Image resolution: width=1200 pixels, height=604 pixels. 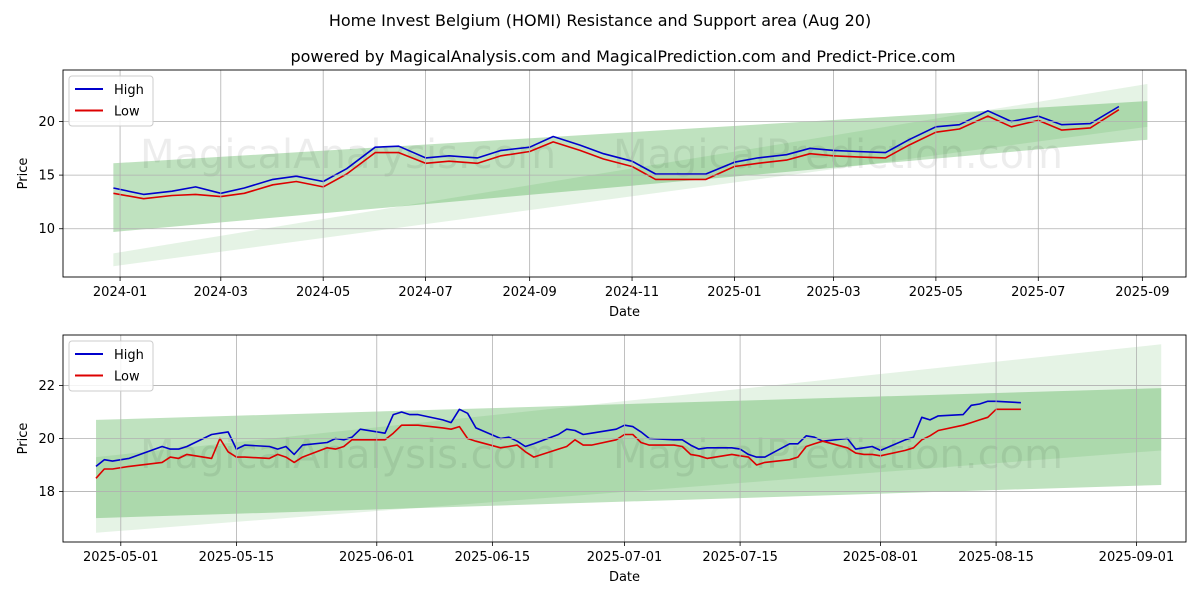 What do you see at coordinates (221, 292) in the screenshot?
I see `x-tick-label: 2024-03` at bounding box center [221, 292].